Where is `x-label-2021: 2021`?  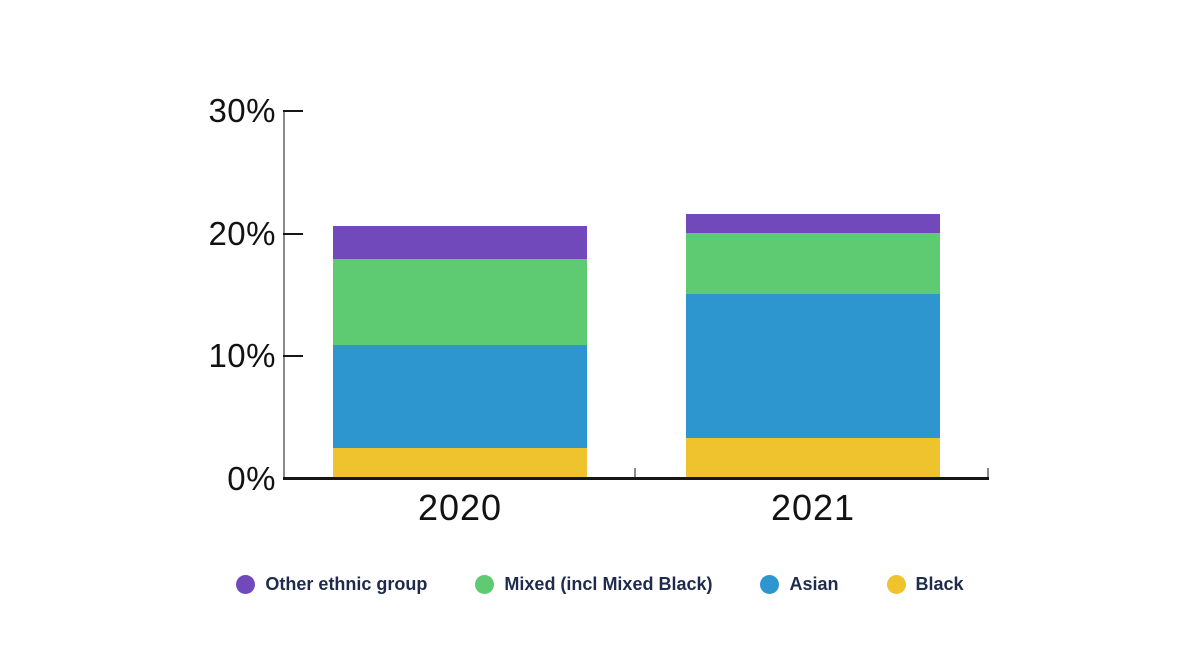 x-label-2021: 2021 is located at coordinates (813, 507).